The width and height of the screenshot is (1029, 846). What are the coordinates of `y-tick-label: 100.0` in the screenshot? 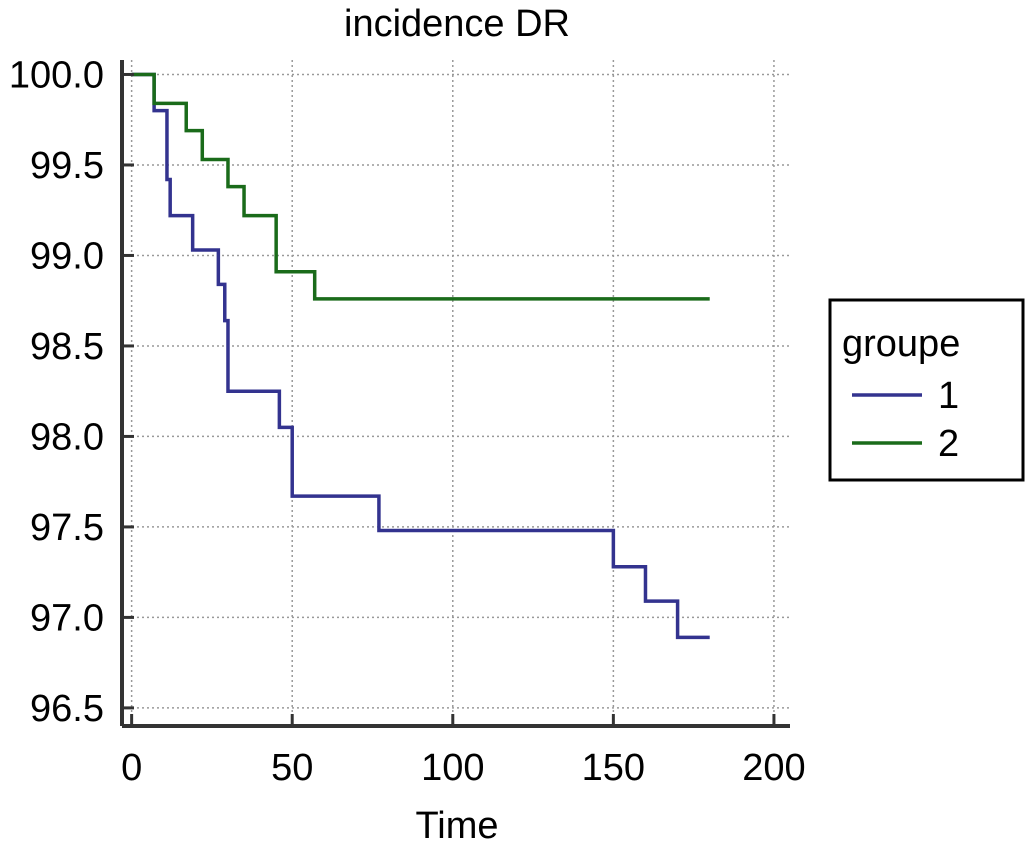 It's located at (56, 75).